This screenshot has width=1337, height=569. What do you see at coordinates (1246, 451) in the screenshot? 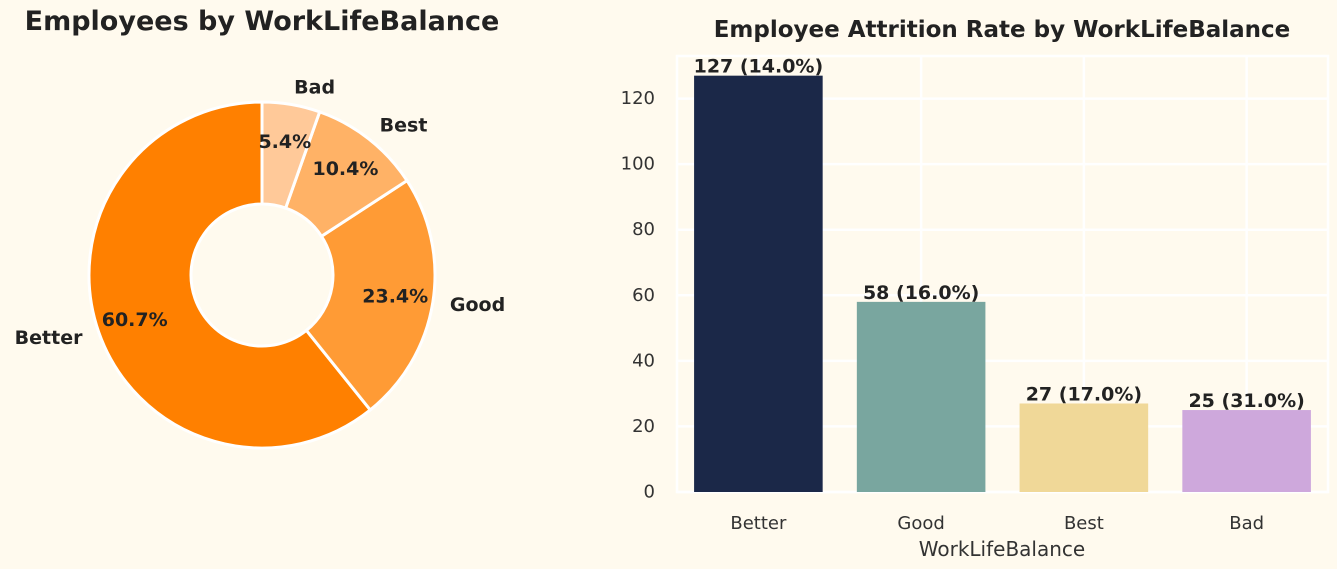
I see `bar-bad` at bounding box center [1246, 451].